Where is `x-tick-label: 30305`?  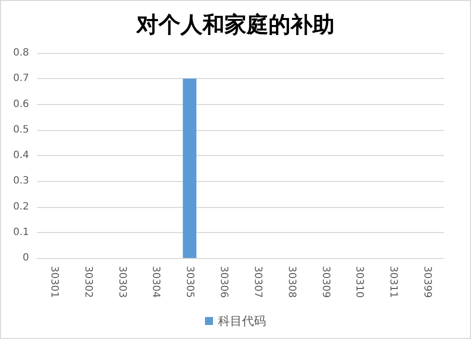
x-tick-label: 30305 is located at coordinates (190, 282).